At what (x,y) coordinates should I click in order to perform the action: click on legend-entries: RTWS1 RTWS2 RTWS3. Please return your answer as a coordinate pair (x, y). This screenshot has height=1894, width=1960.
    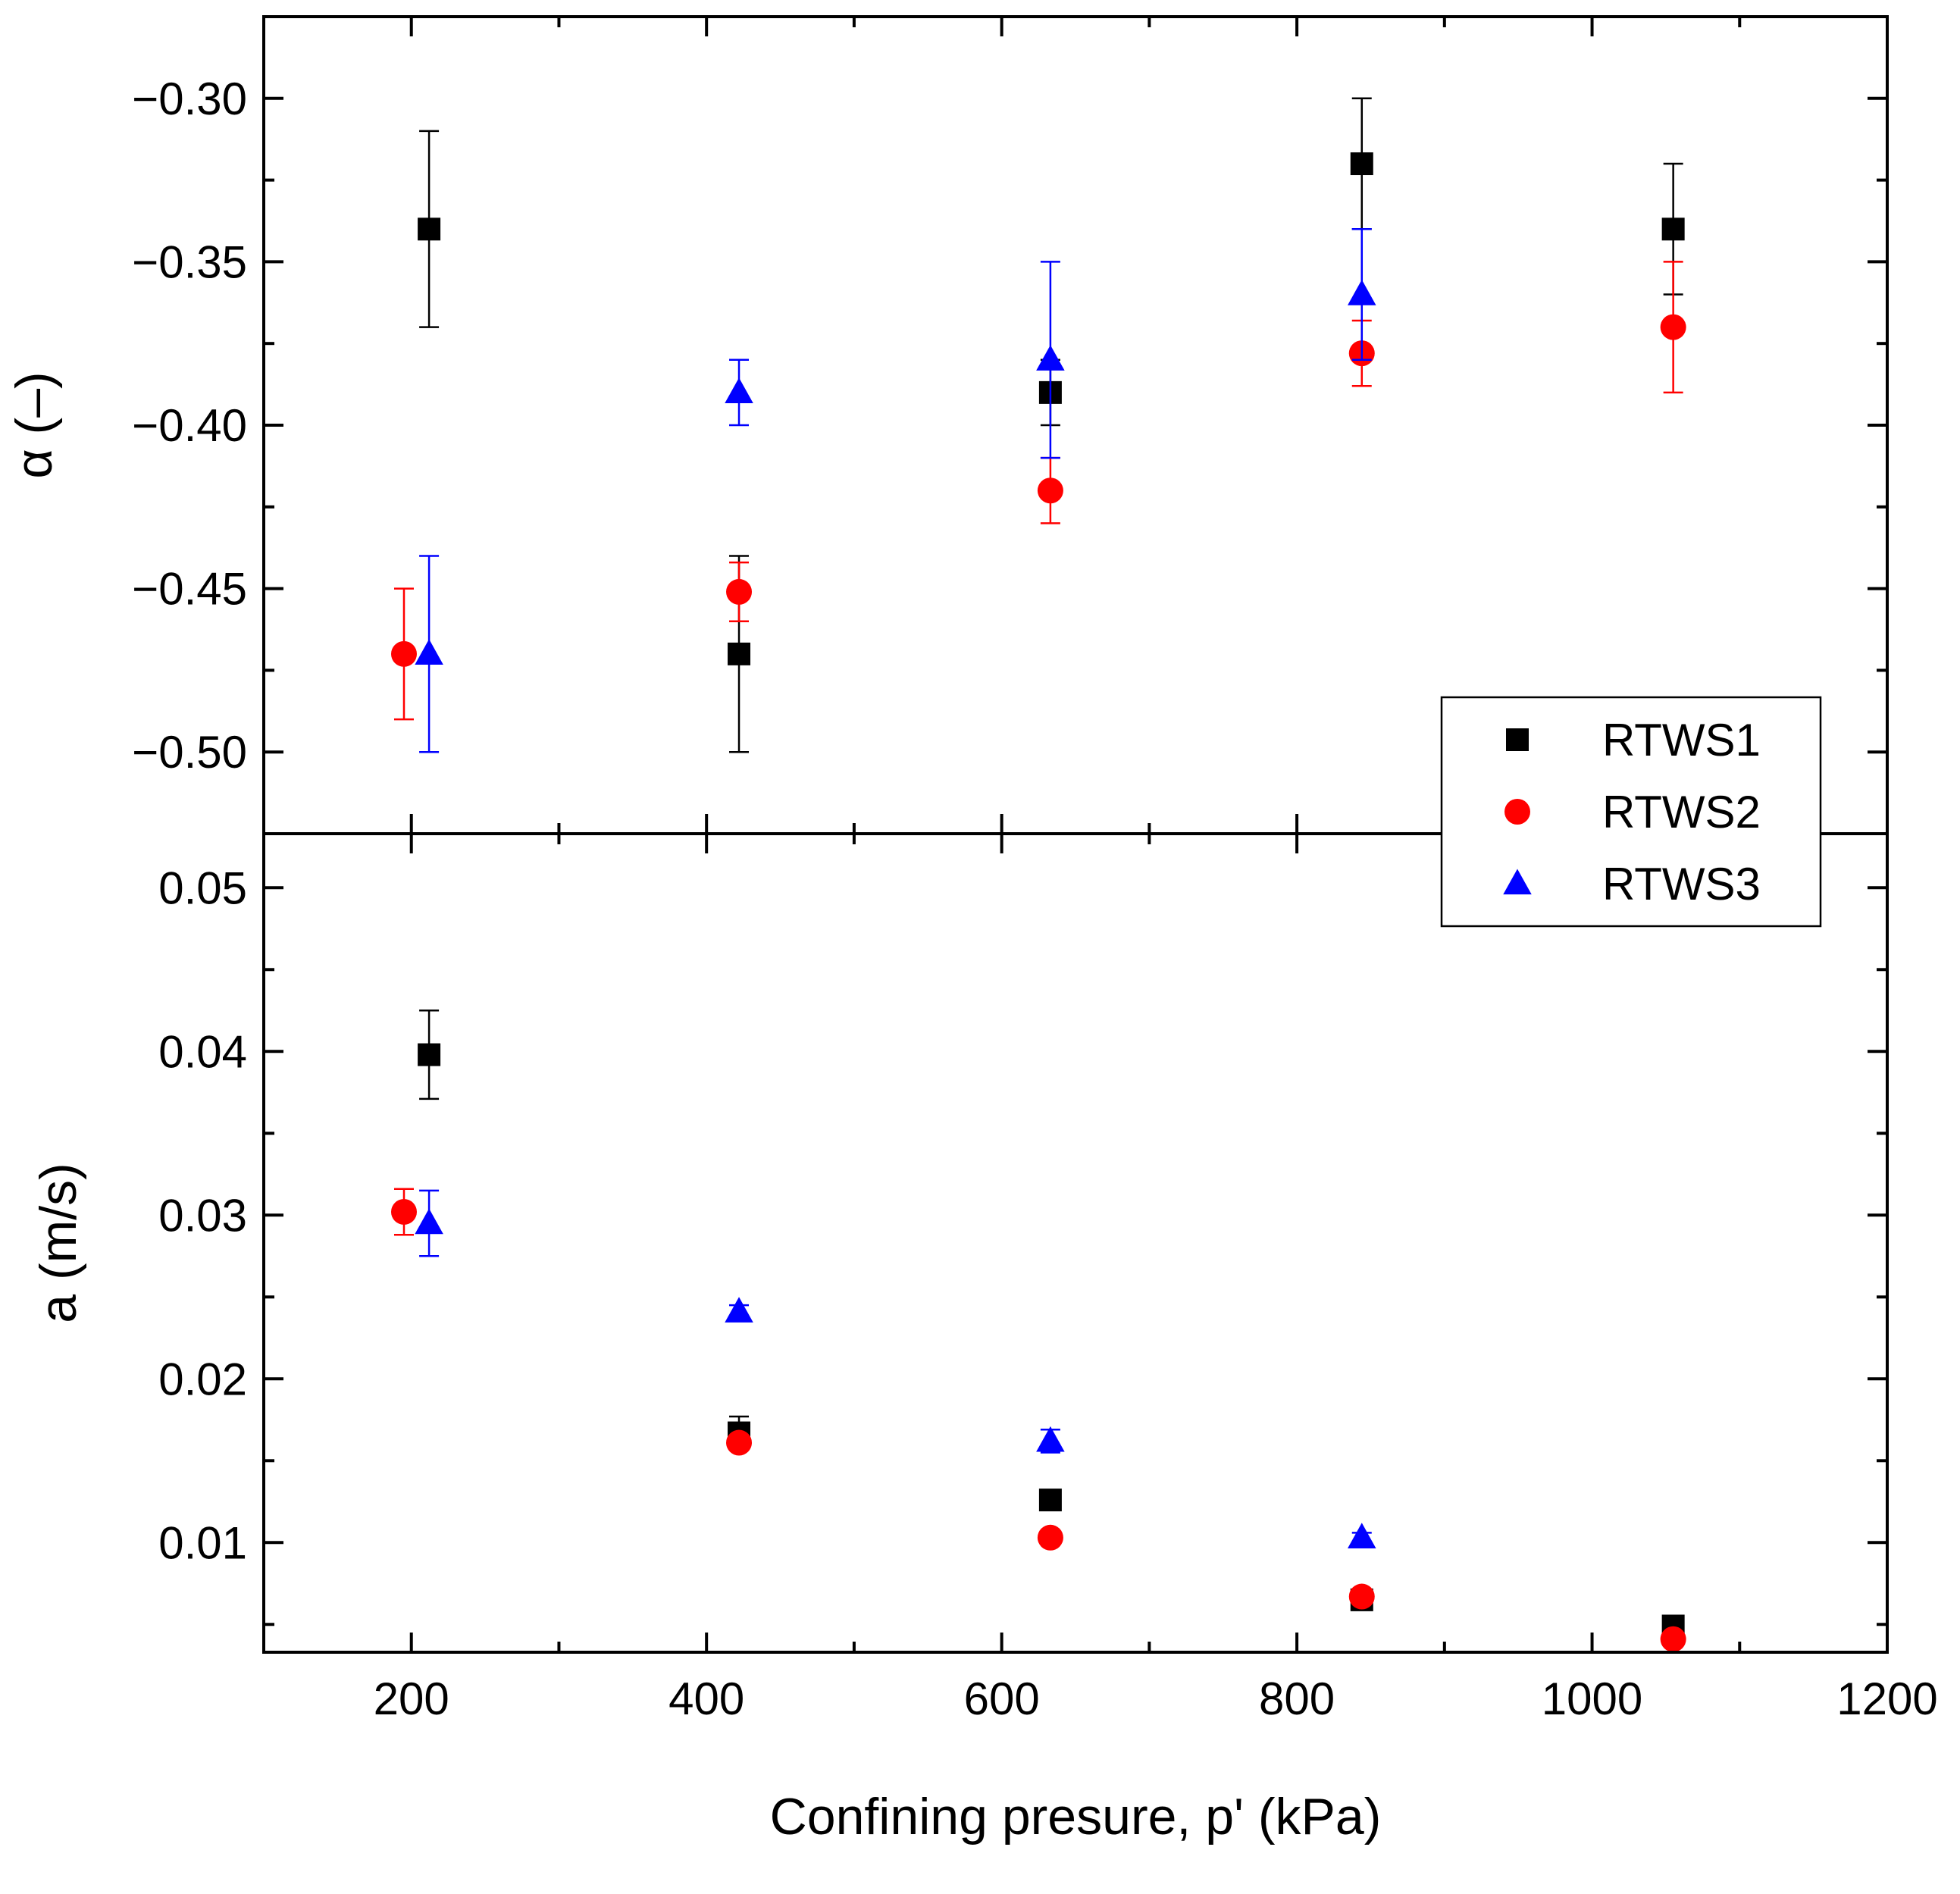
    Looking at the image, I should click on (1632, 812).